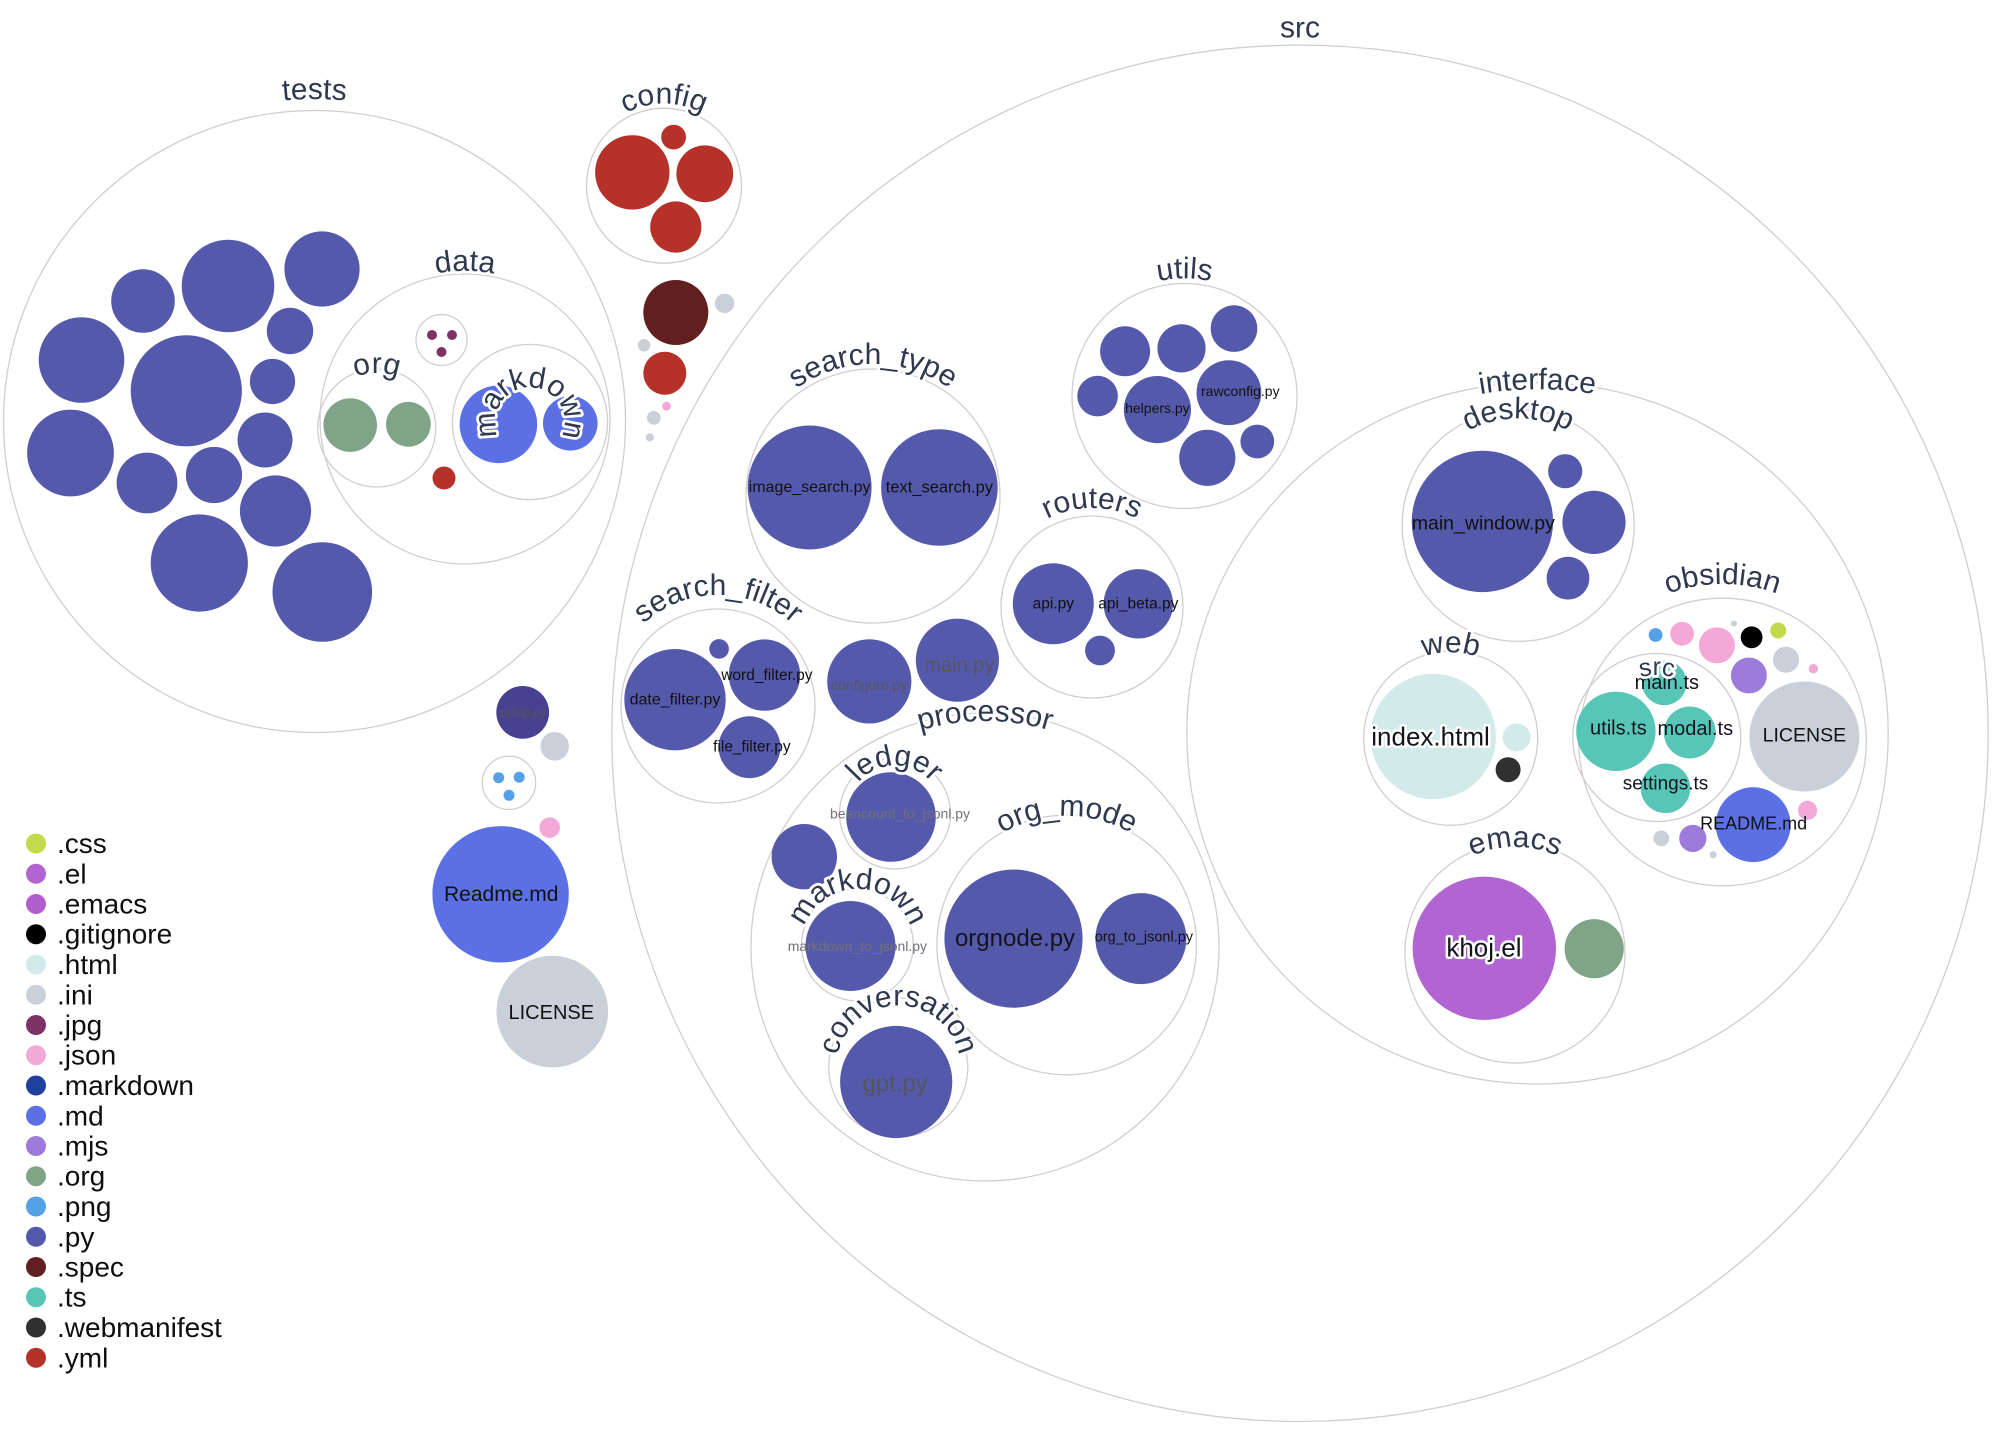 This screenshot has width=1995, height=1456. Describe the element at coordinates (675, 700) in the screenshot. I see `svg-text: date_filter.py` at that location.